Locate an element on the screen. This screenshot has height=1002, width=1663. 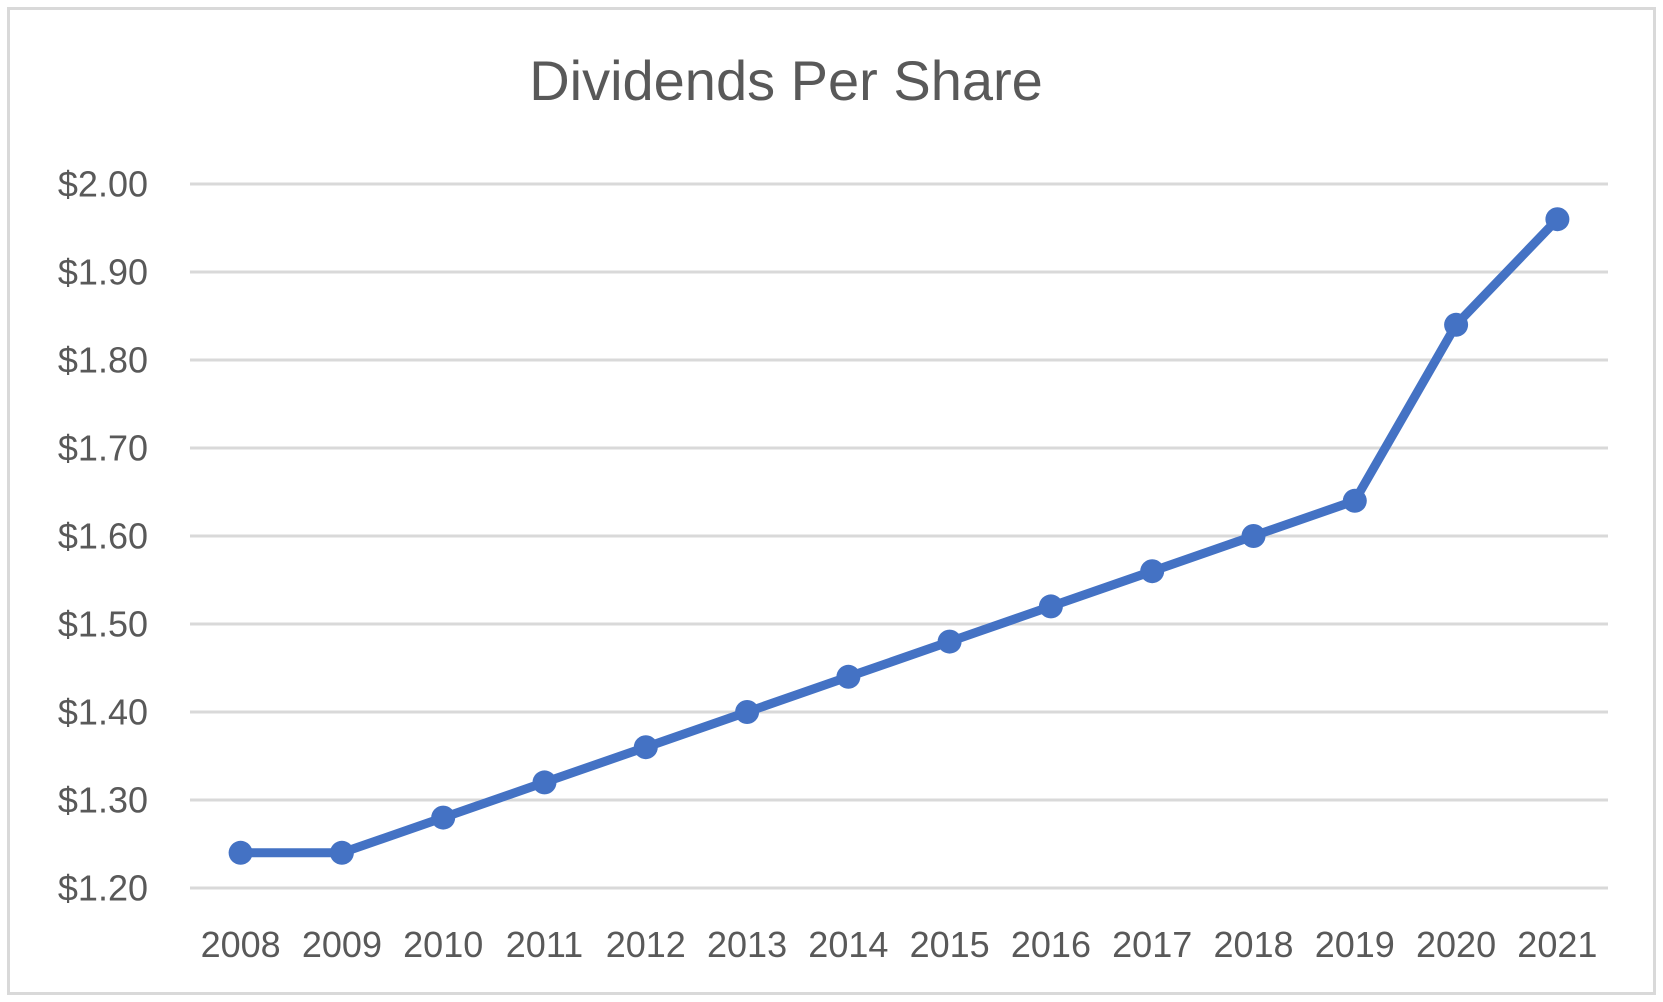
y-tick-label: $1.70 is located at coordinates (103, 448).